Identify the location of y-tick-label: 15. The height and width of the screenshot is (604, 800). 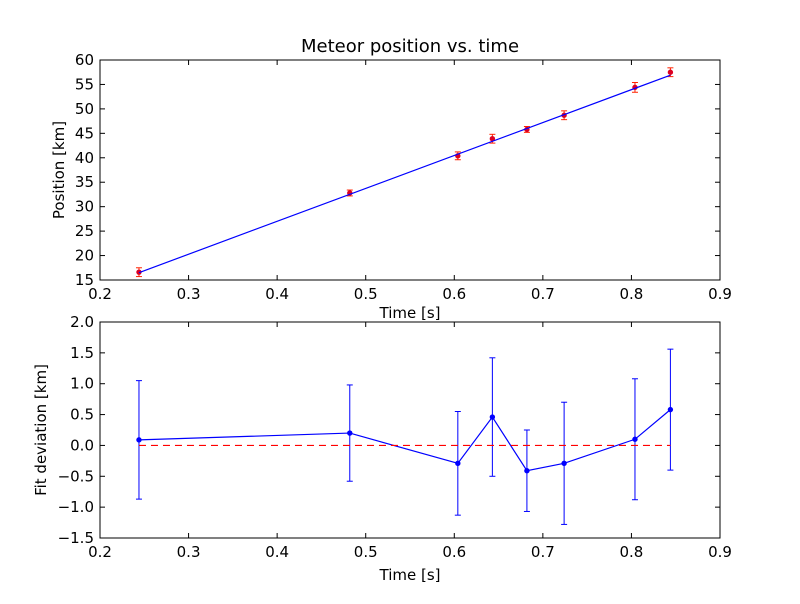
(84, 280).